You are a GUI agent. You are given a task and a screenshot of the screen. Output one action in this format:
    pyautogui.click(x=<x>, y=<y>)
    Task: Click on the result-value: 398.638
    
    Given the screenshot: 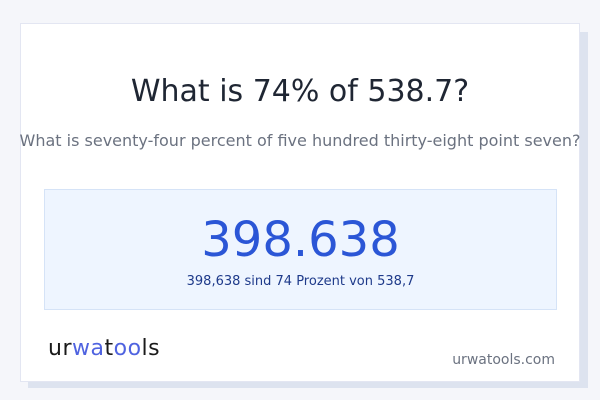 What is the action you would take?
    pyautogui.click(x=300, y=240)
    